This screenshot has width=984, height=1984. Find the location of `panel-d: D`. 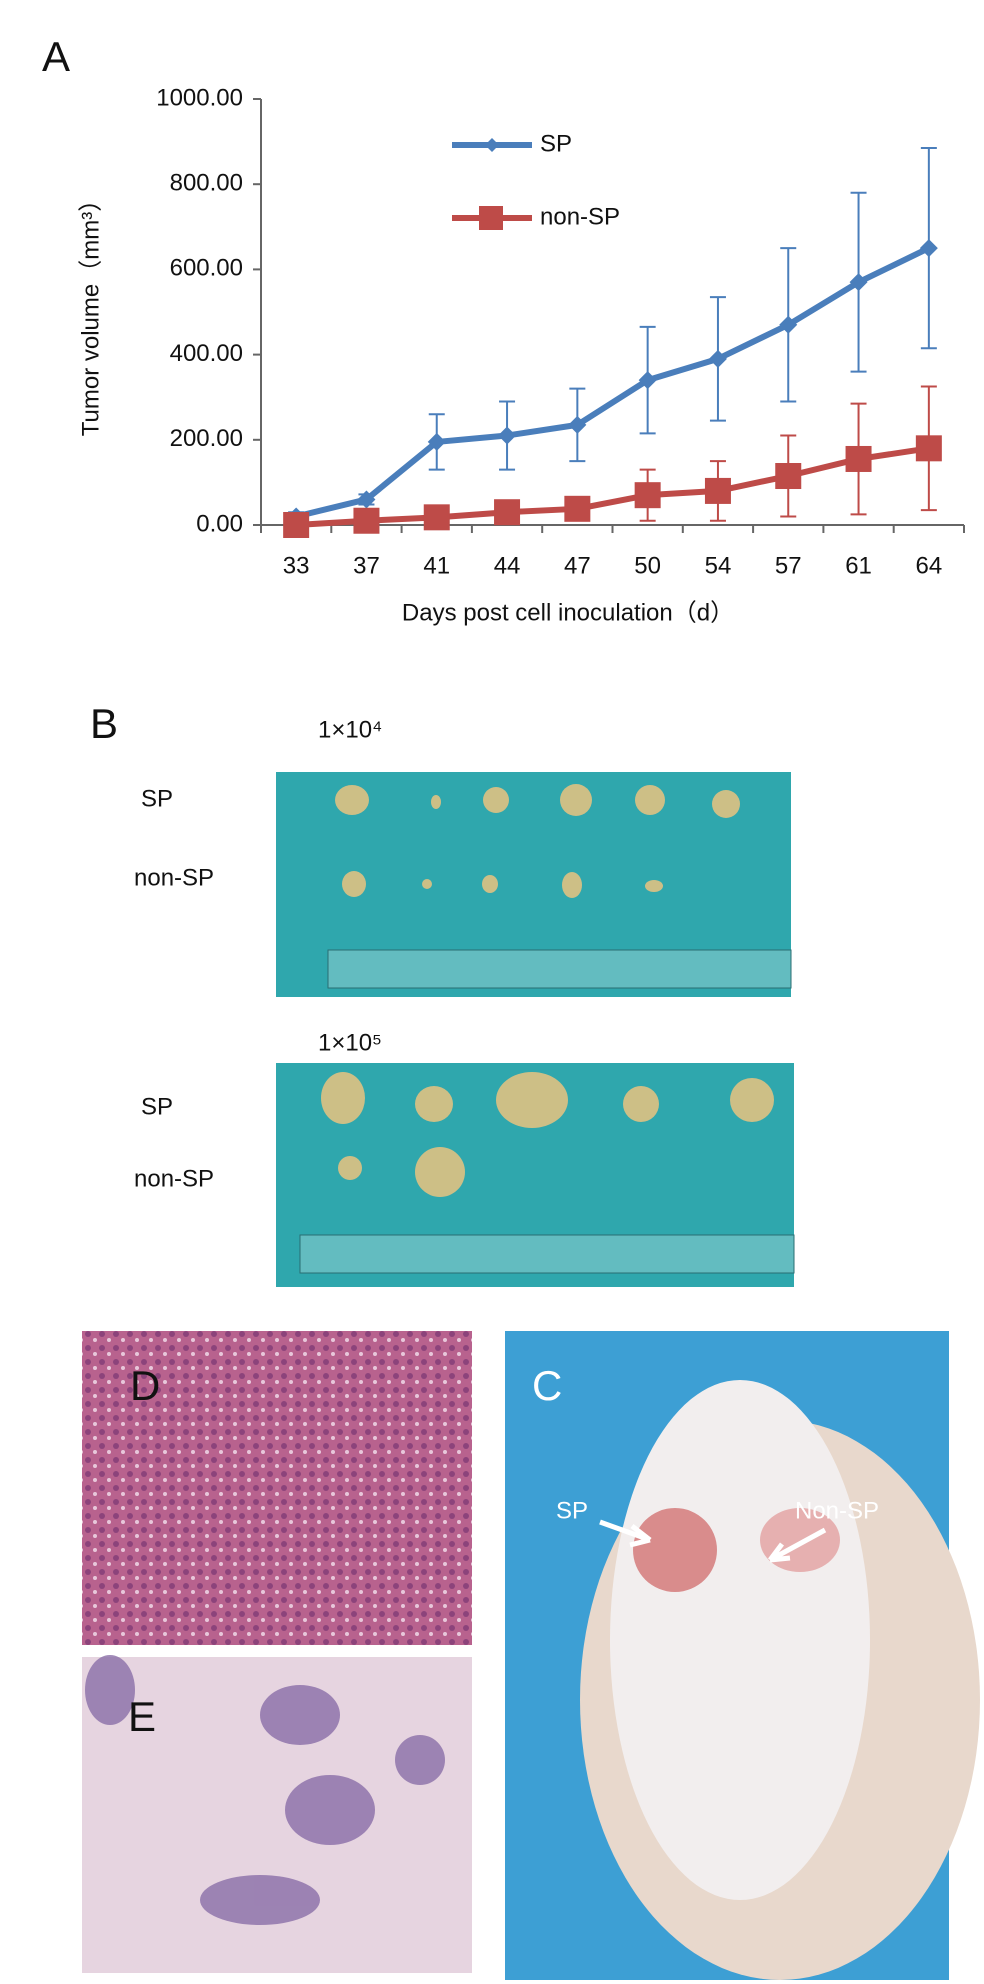

panel-d: D is located at coordinates (277, 1488).